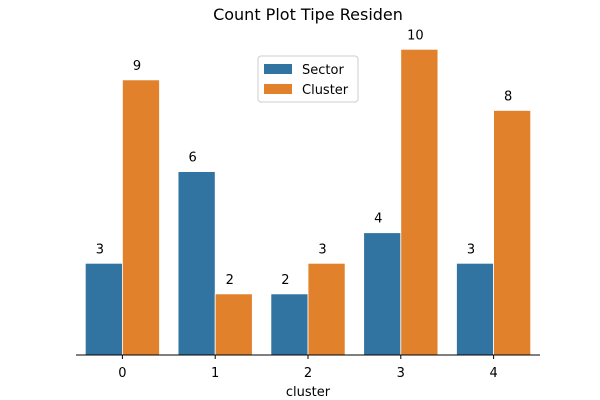 This screenshot has height=400, width=600. Describe the element at coordinates (378, 219) in the screenshot. I see `data-label-sector-3: 4` at that location.